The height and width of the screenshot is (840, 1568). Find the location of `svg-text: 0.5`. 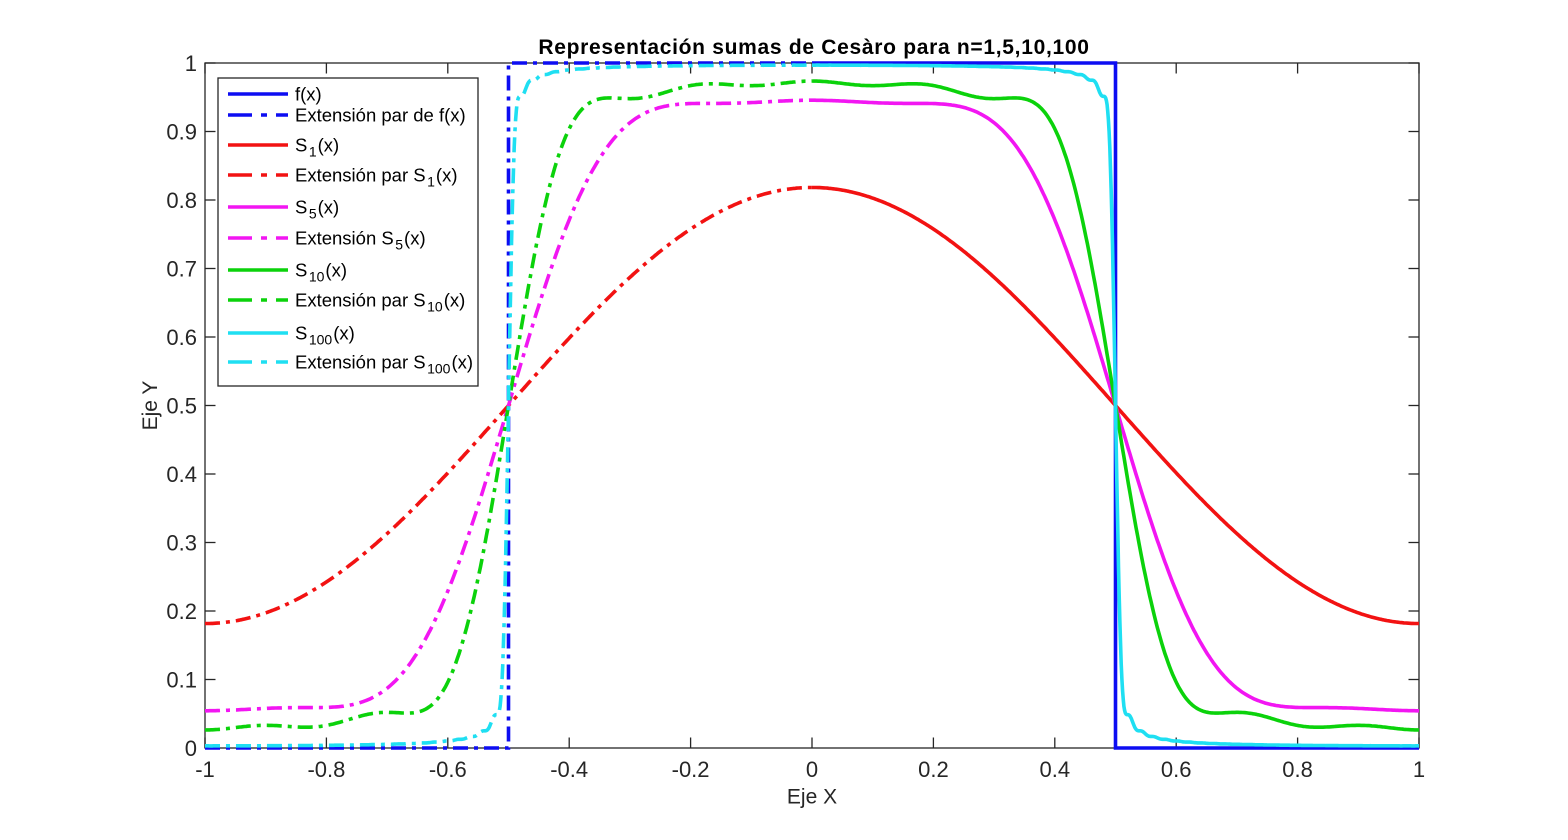

svg-text: 0.5 is located at coordinates (181, 406).